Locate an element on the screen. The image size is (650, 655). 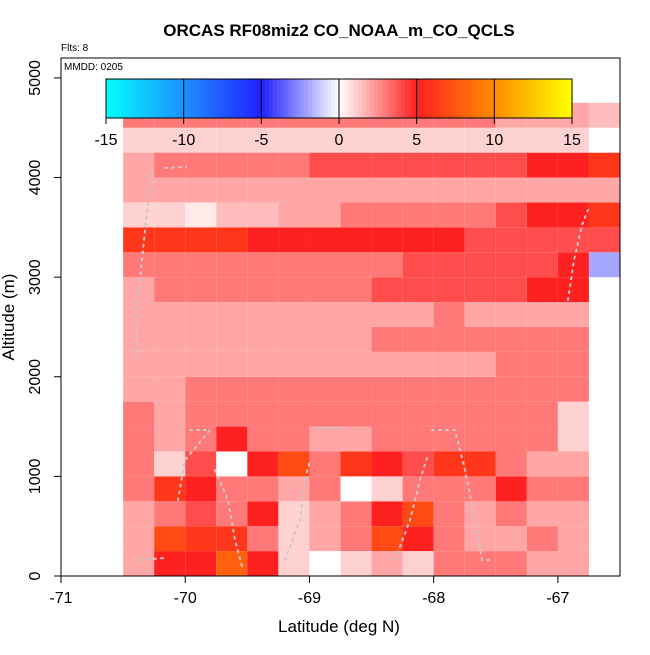
colorbar-tick-label: 10 is located at coordinates (494, 140).